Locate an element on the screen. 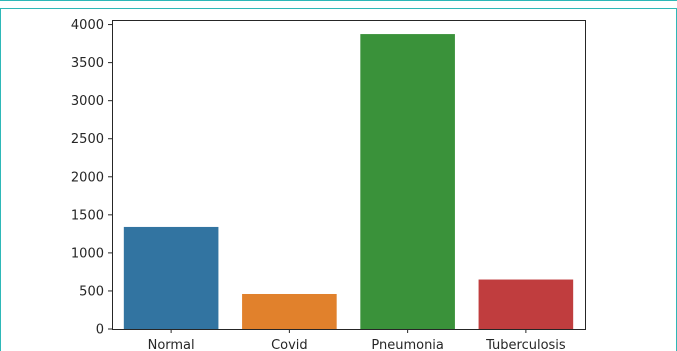  bar-tuberculosis is located at coordinates (526, 304).